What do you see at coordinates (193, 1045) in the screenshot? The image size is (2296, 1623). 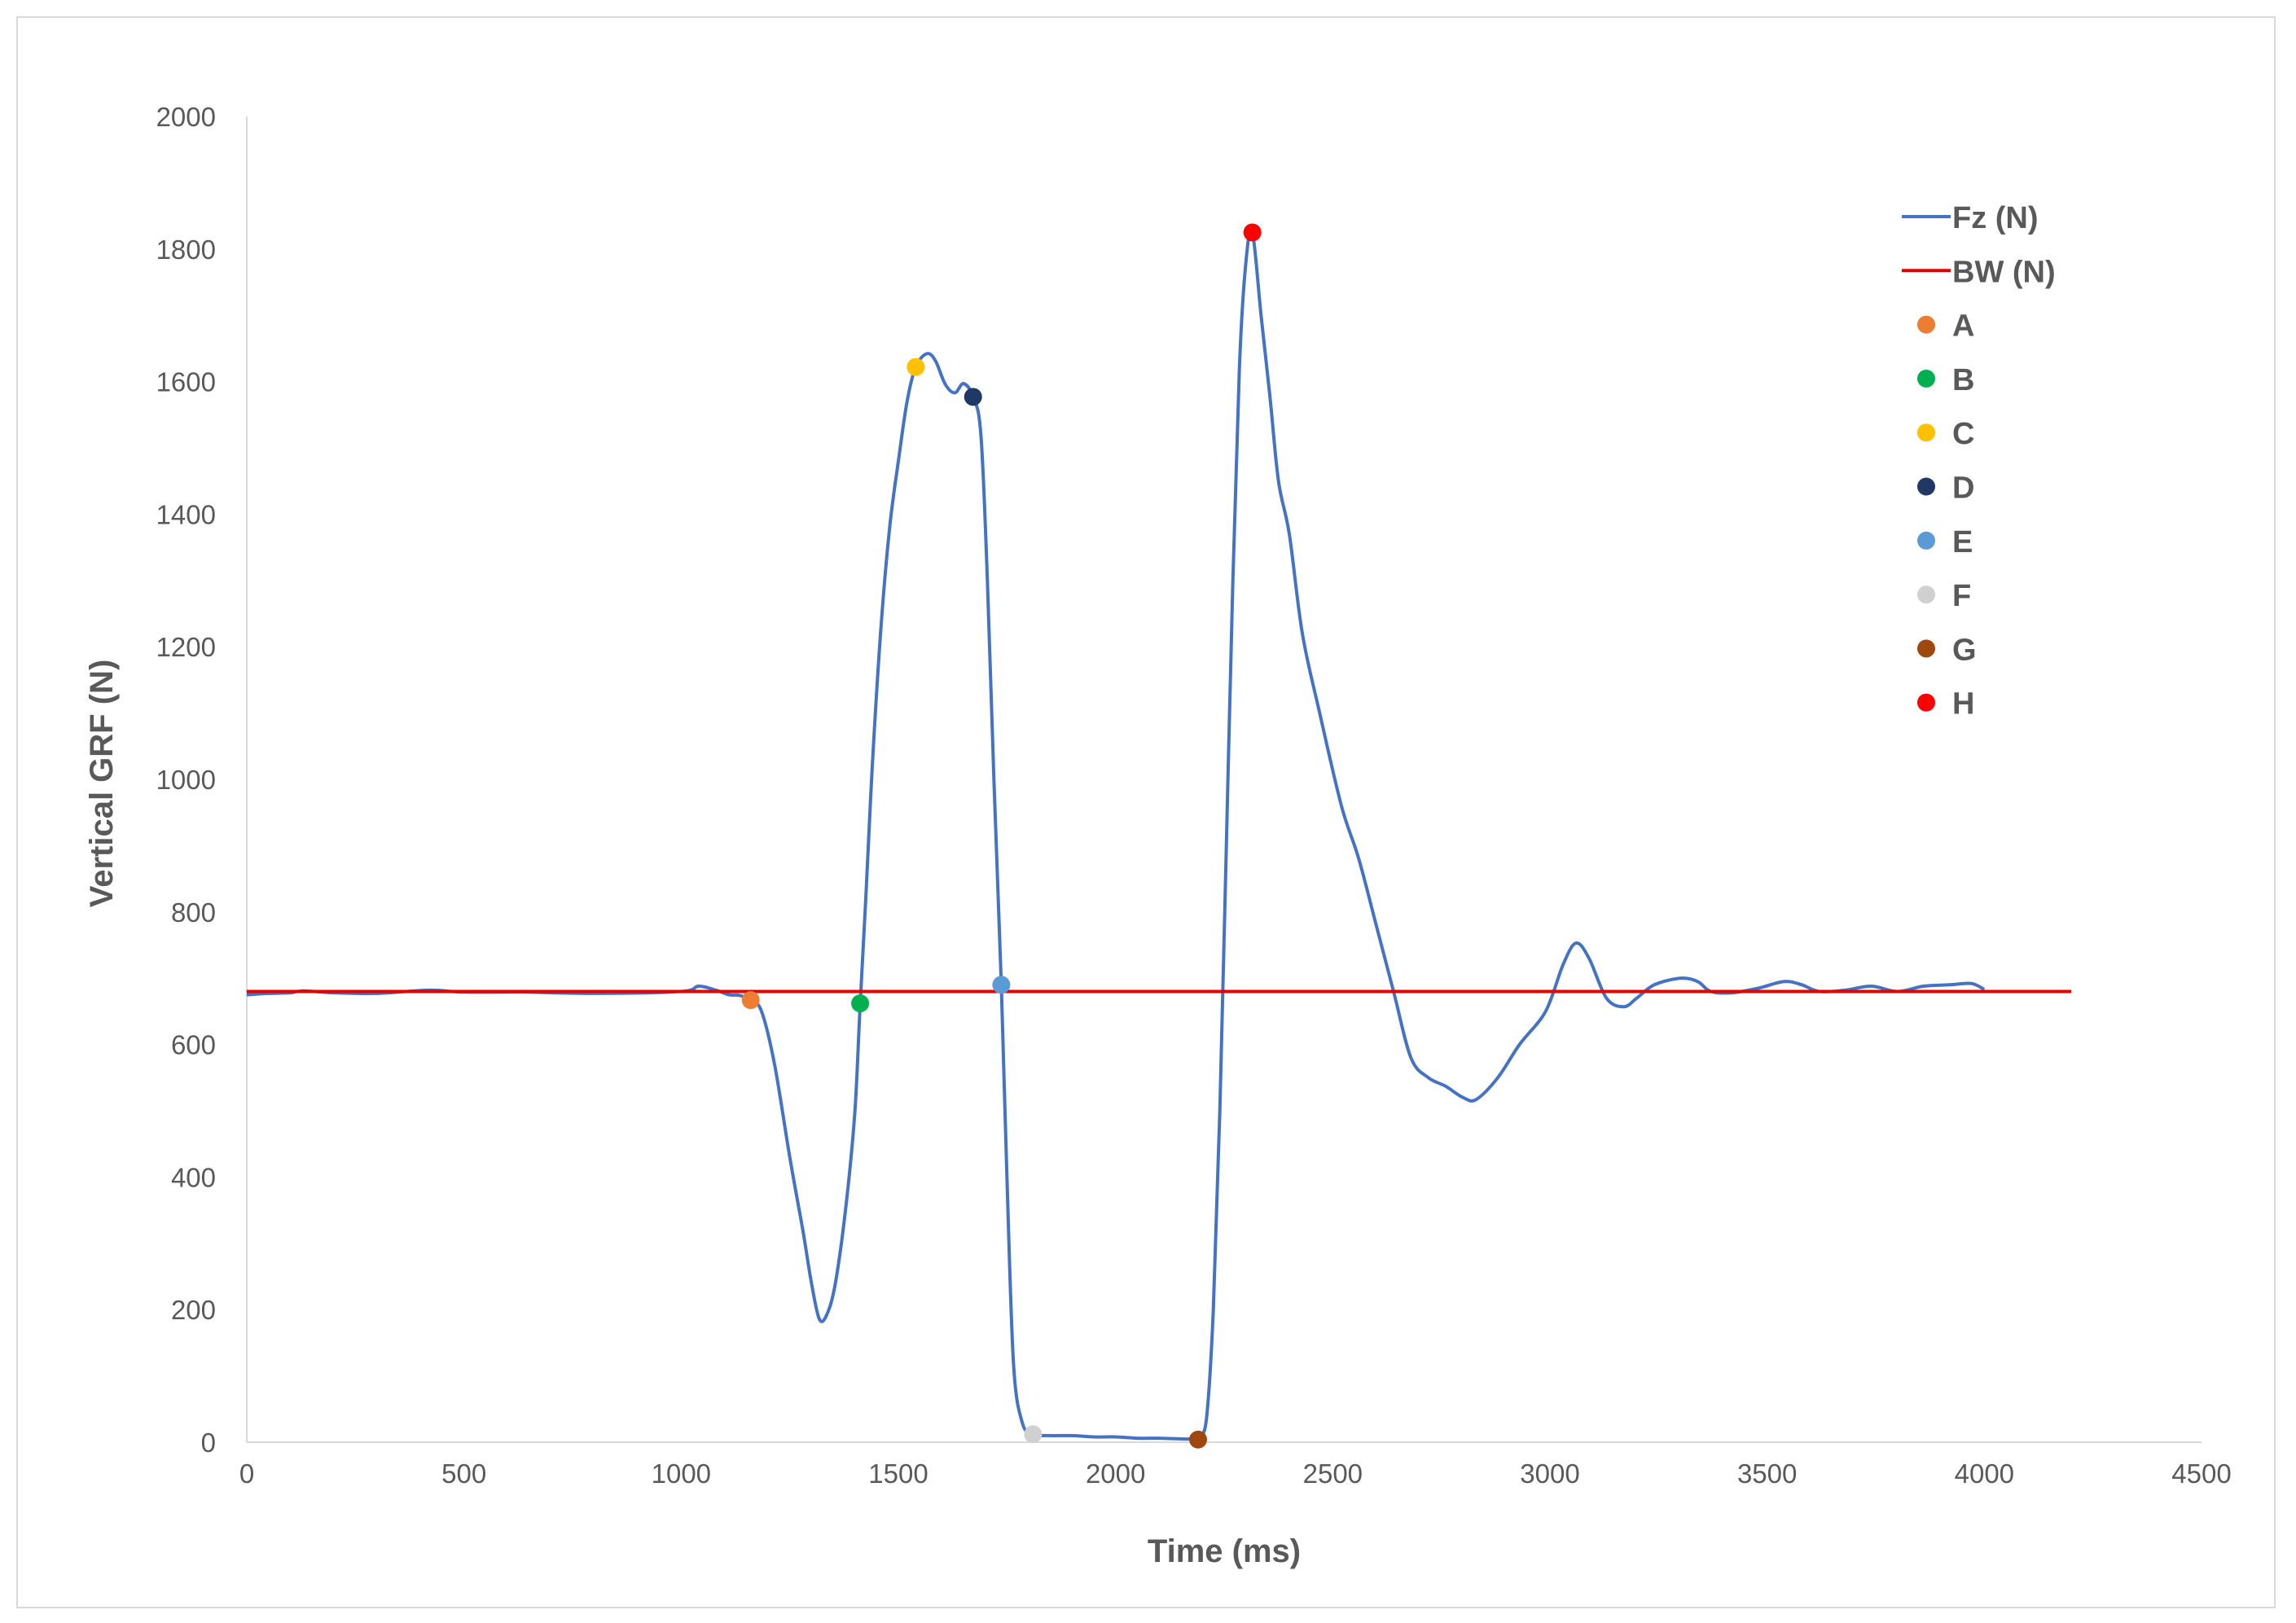 I see `y-tick-label: 600` at bounding box center [193, 1045].